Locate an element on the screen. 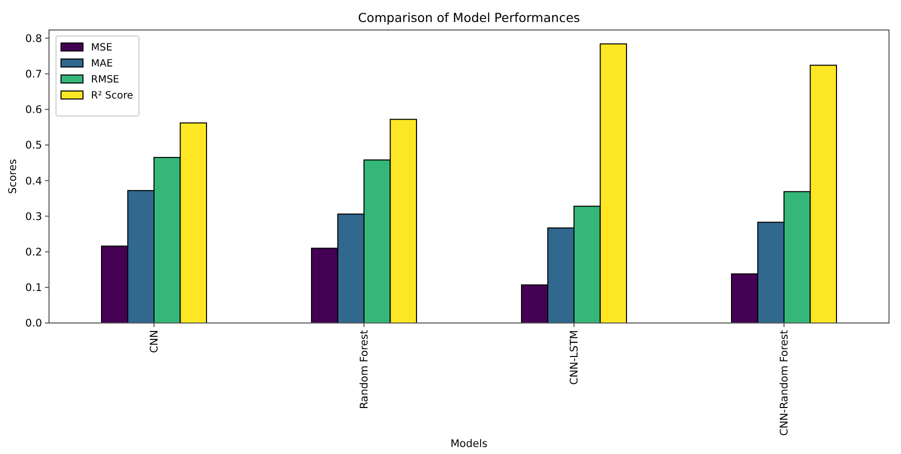 The height and width of the screenshot is (454, 901). y-tick-label: 0.4 is located at coordinates (33, 181).